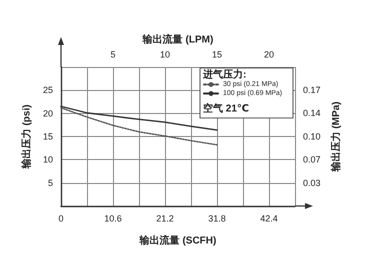  I want to click on y2-axis-title: 输出压力 (MPa), so click(336, 137).